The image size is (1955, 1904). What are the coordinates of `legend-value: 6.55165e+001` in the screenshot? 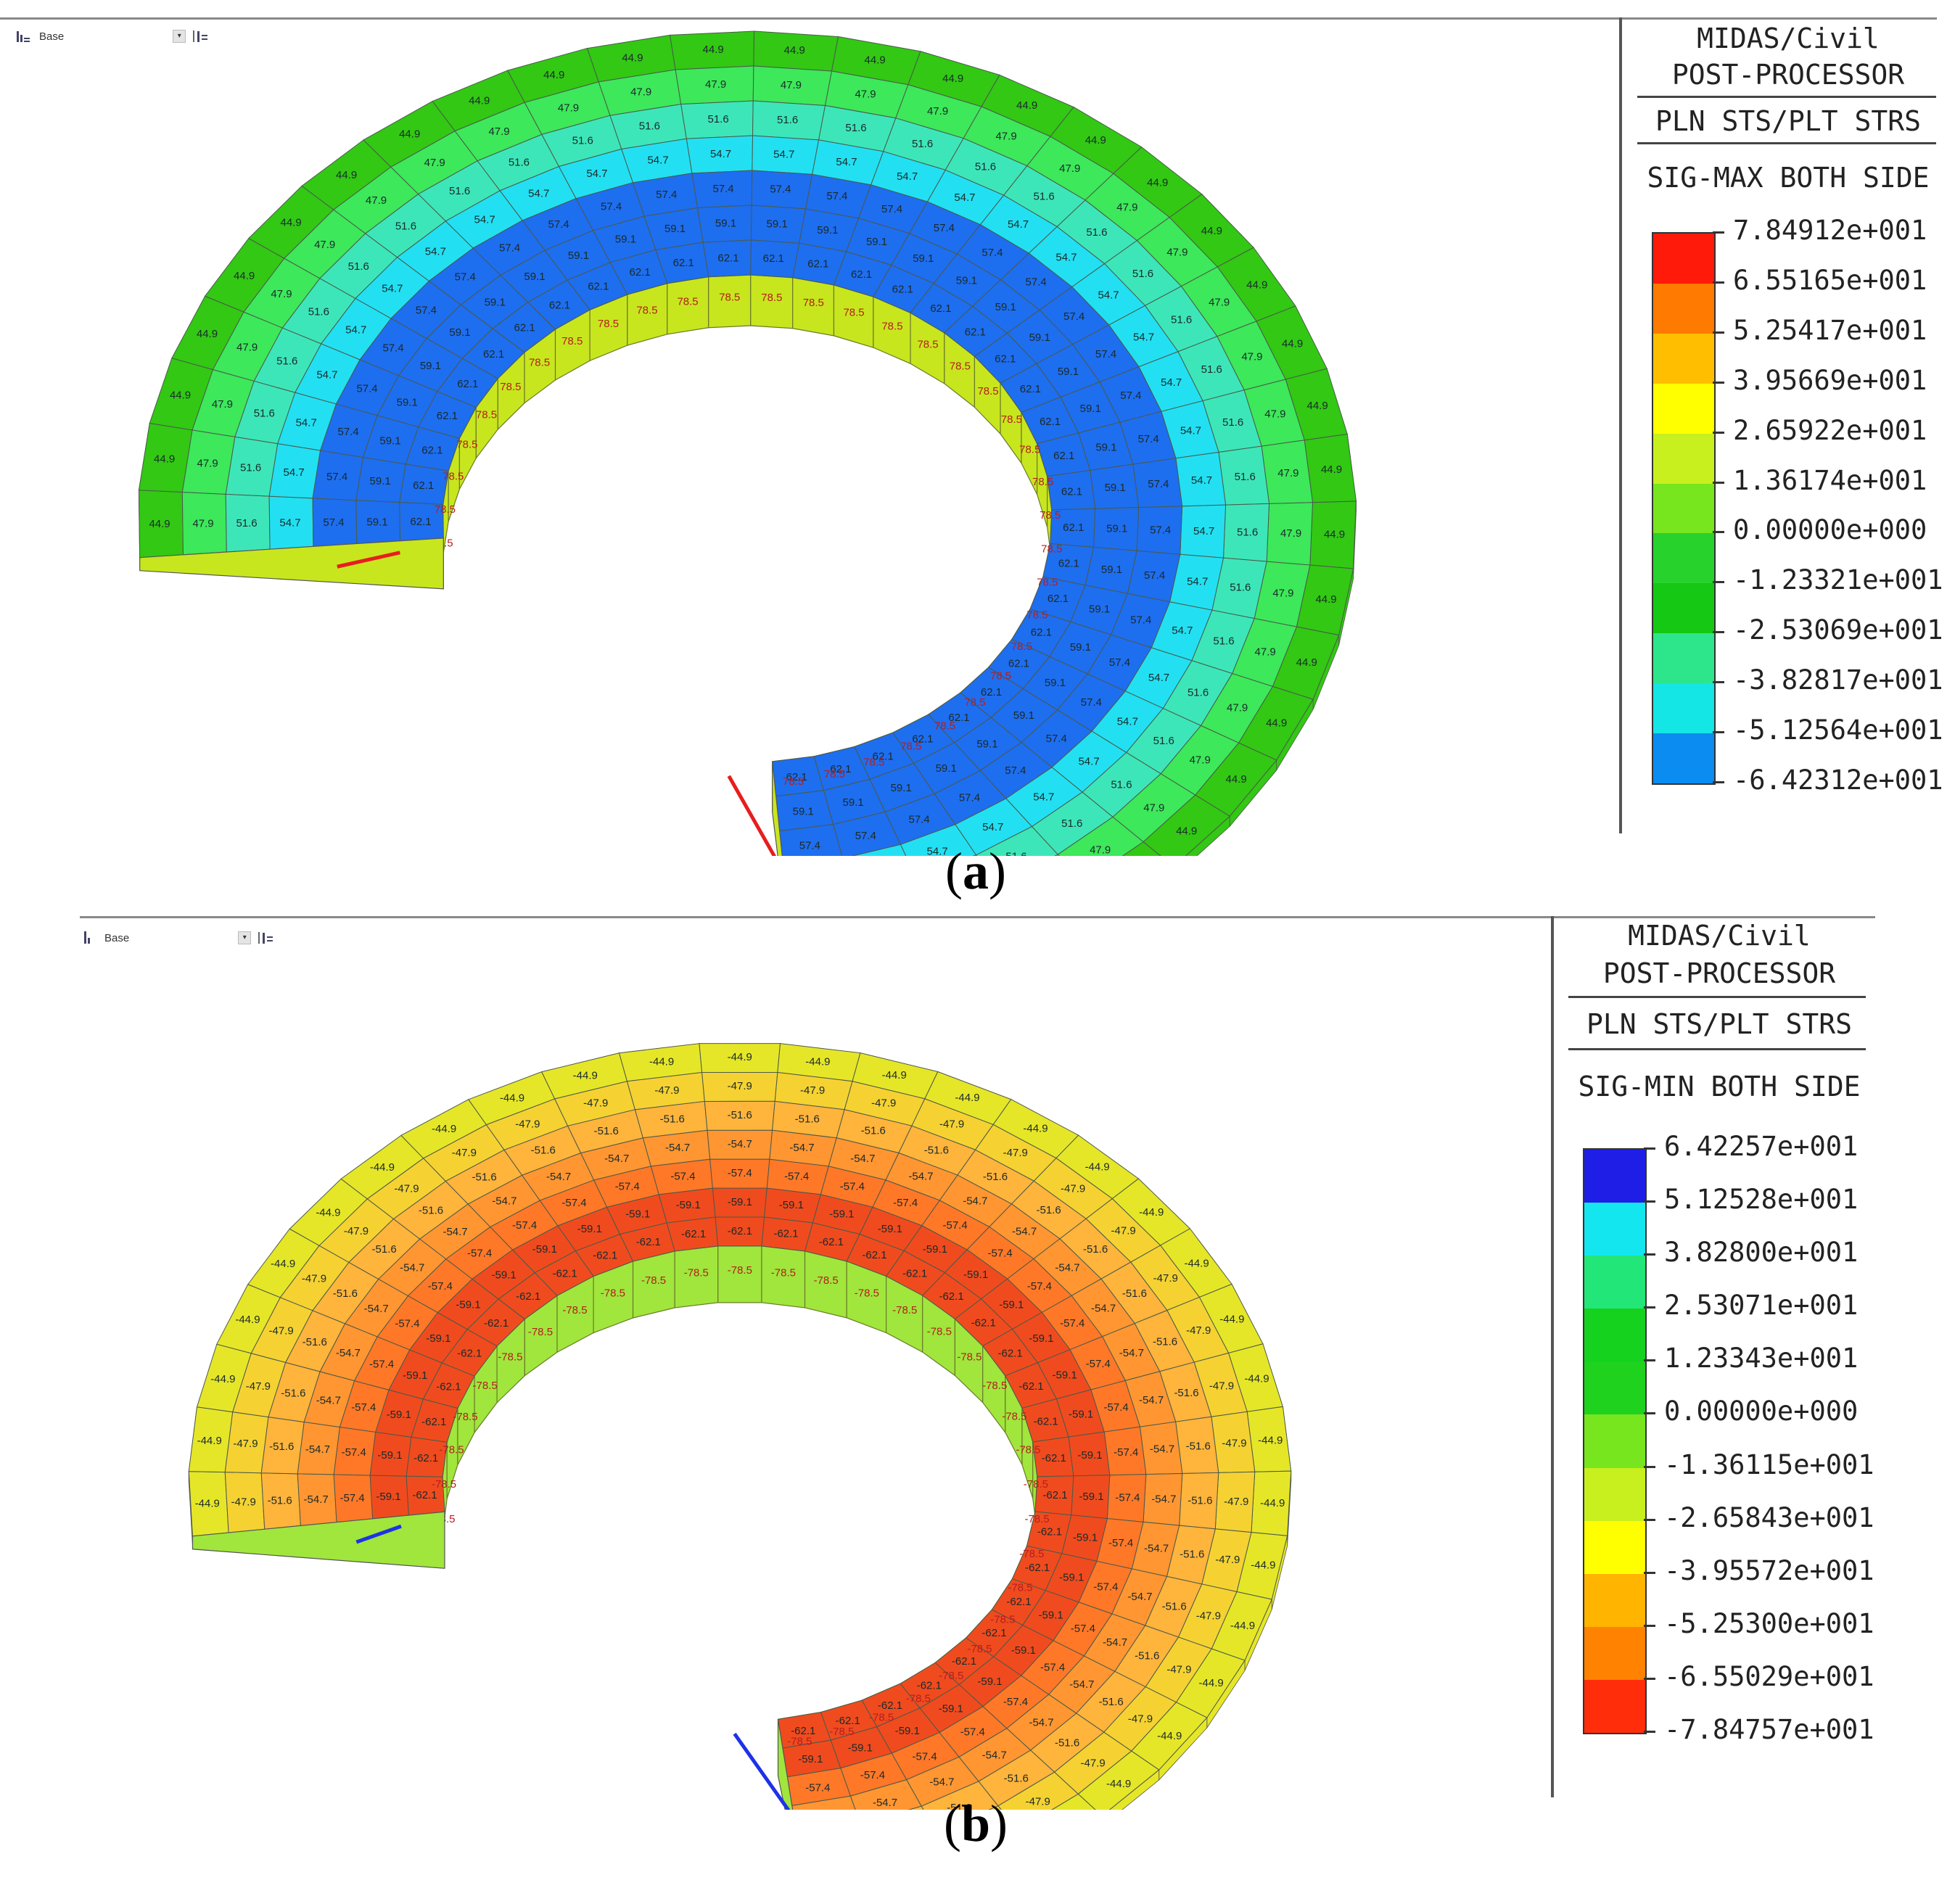 It's located at (1830, 280).